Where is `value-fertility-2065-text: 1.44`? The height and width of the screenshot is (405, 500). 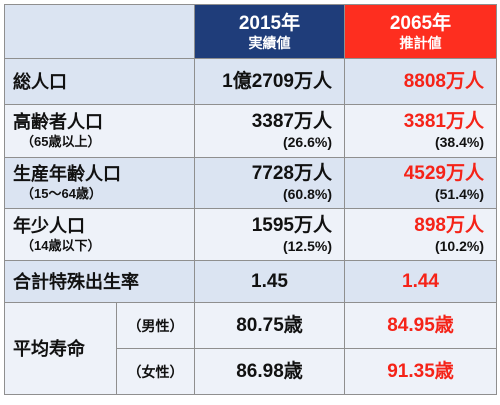
value-fertility-2065-text: 1.44 is located at coordinates (420, 281).